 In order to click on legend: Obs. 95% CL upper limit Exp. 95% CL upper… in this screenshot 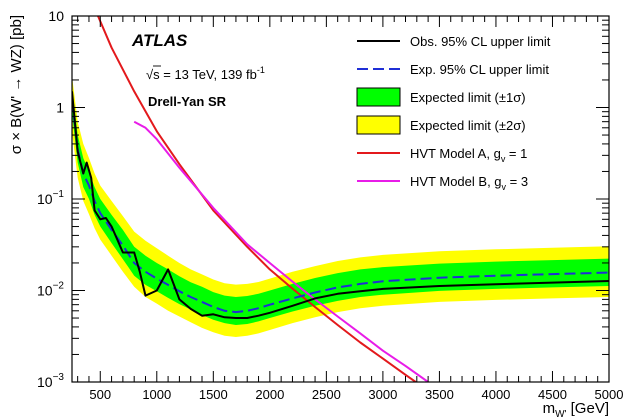, I will do `click(454, 113)`.